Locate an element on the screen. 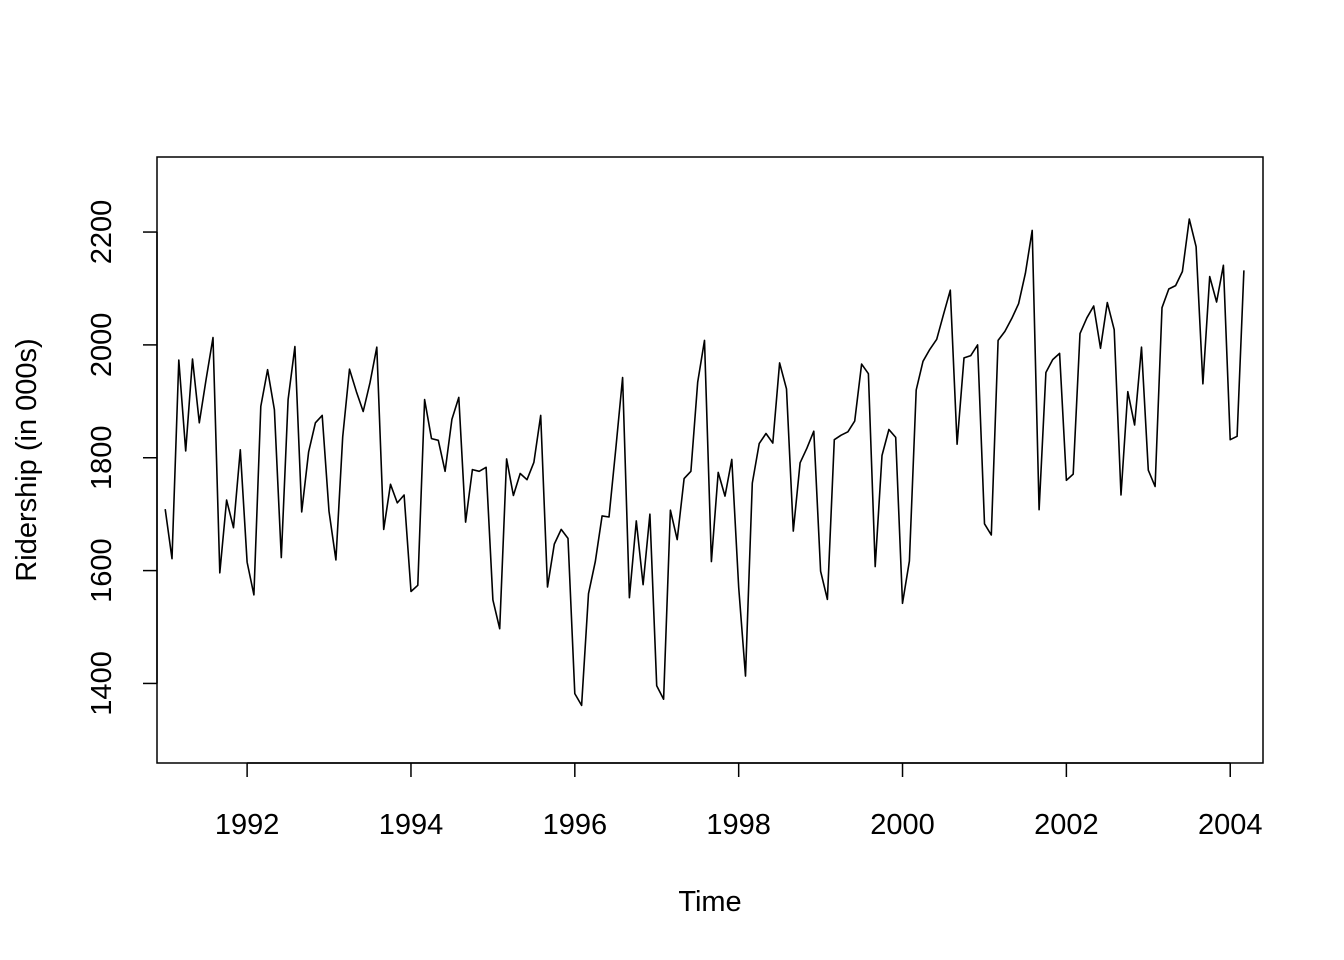  x-tick-label: 2004 is located at coordinates (1230, 825).